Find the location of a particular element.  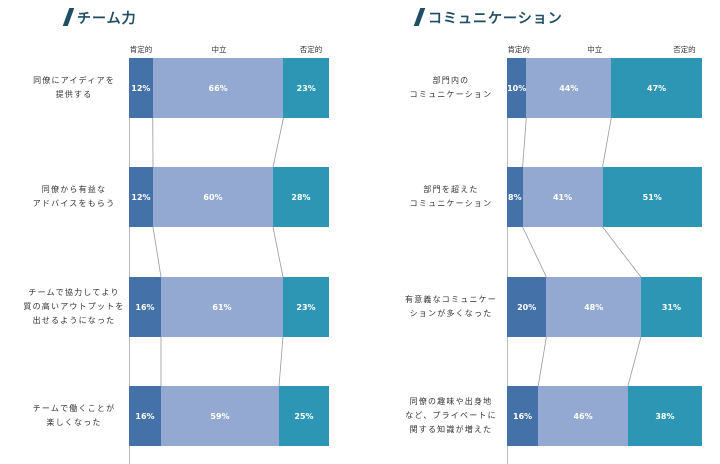

data-label: 10% is located at coordinates (517, 88).